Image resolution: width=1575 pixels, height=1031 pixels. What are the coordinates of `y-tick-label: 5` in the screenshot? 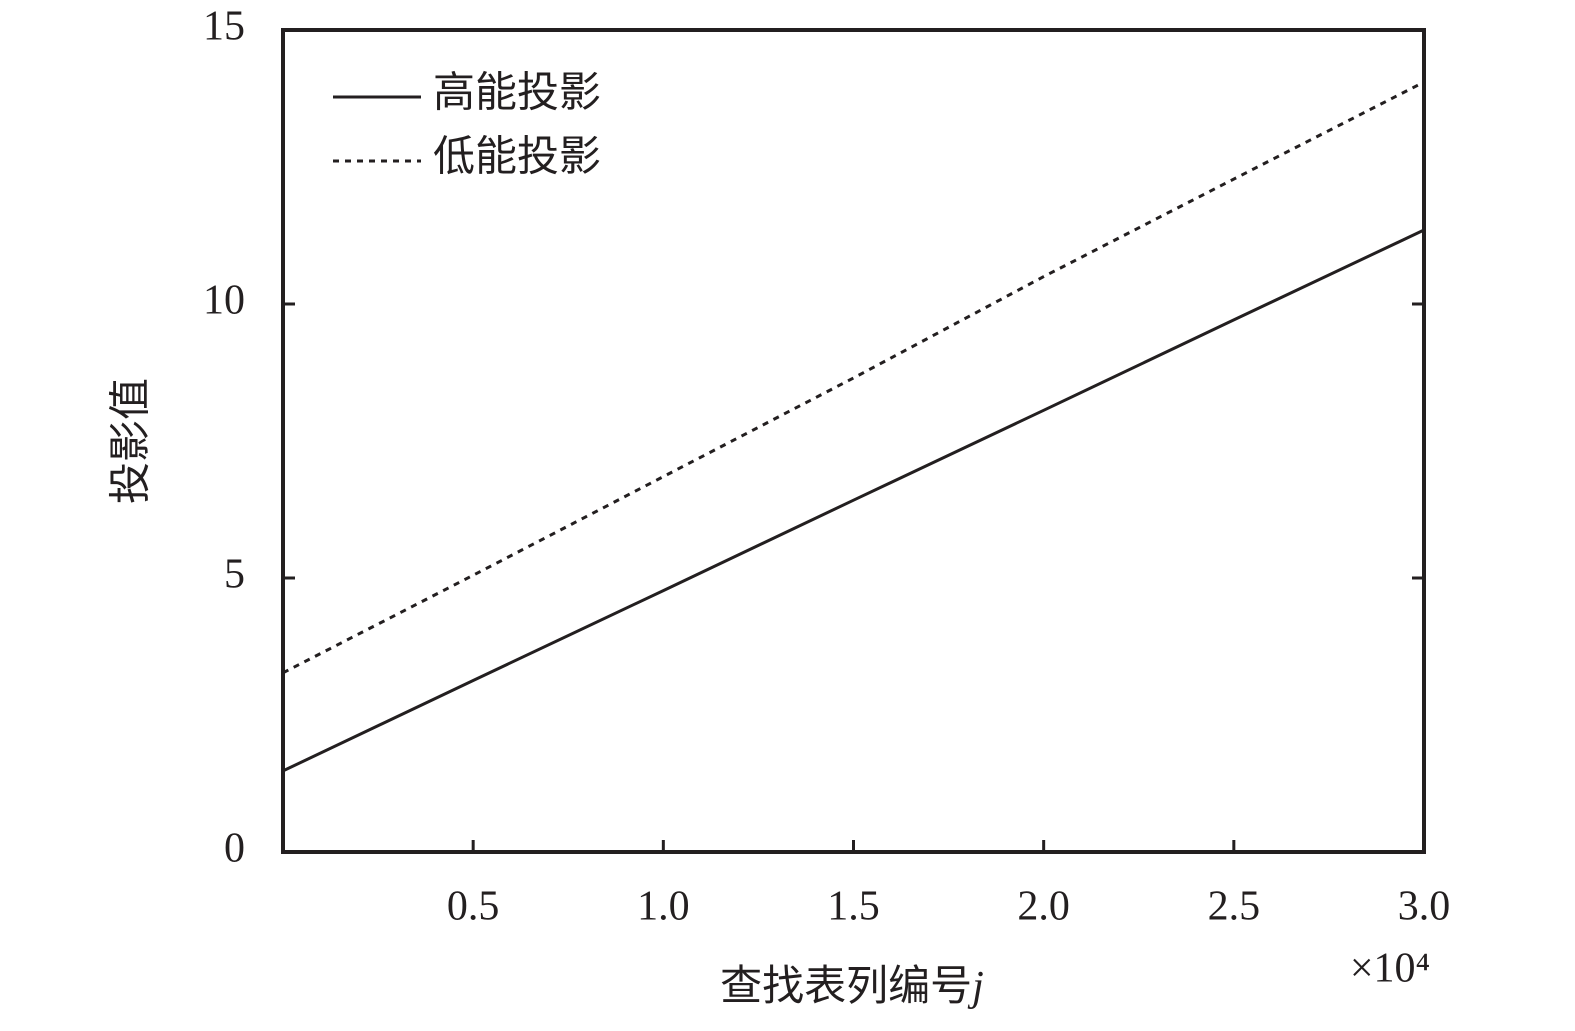 It's located at (234, 575).